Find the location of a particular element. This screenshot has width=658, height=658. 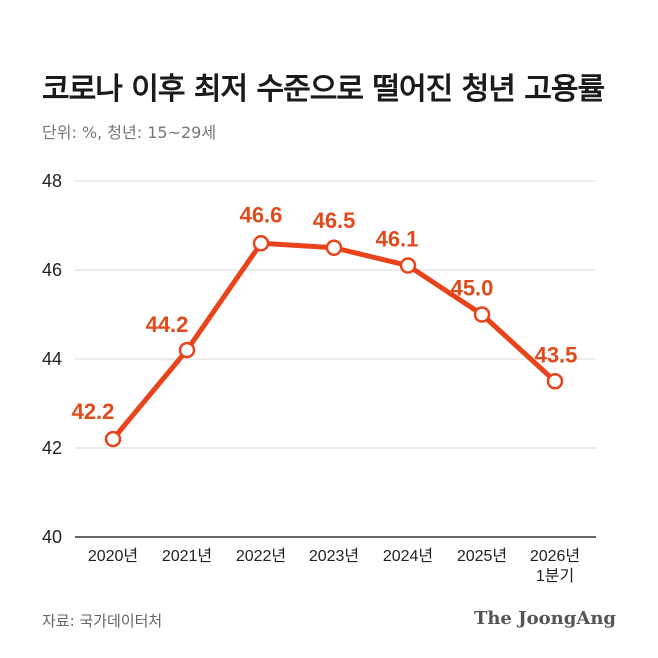

data-label: 42.2 is located at coordinates (93, 411).